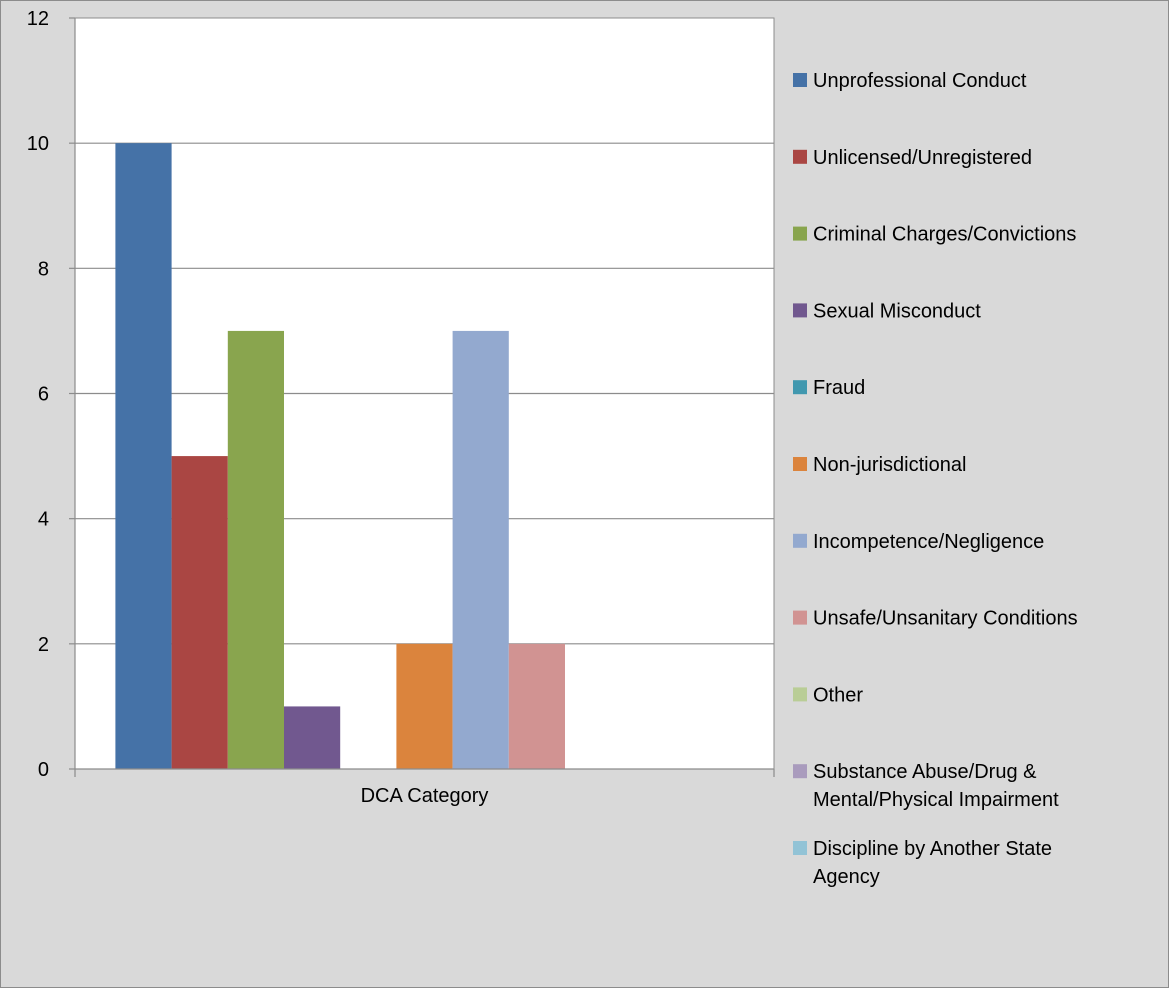 The height and width of the screenshot is (988, 1169). Describe the element at coordinates (932, 863) in the screenshot. I see `legend-label: Discipline by Another State Agency` at that location.